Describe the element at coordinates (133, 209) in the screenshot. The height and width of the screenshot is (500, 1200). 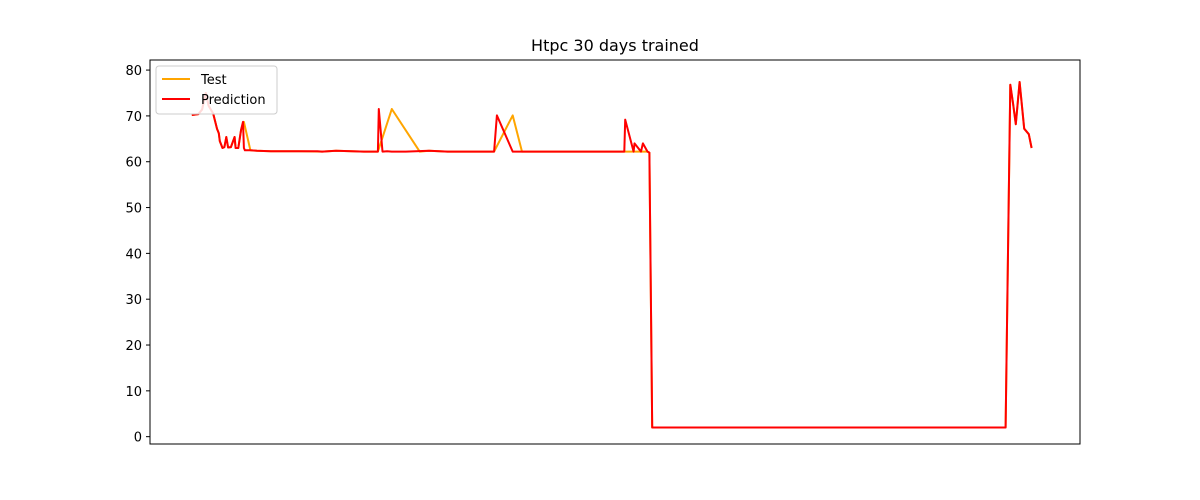
I see `y-tick-label: 50` at that location.